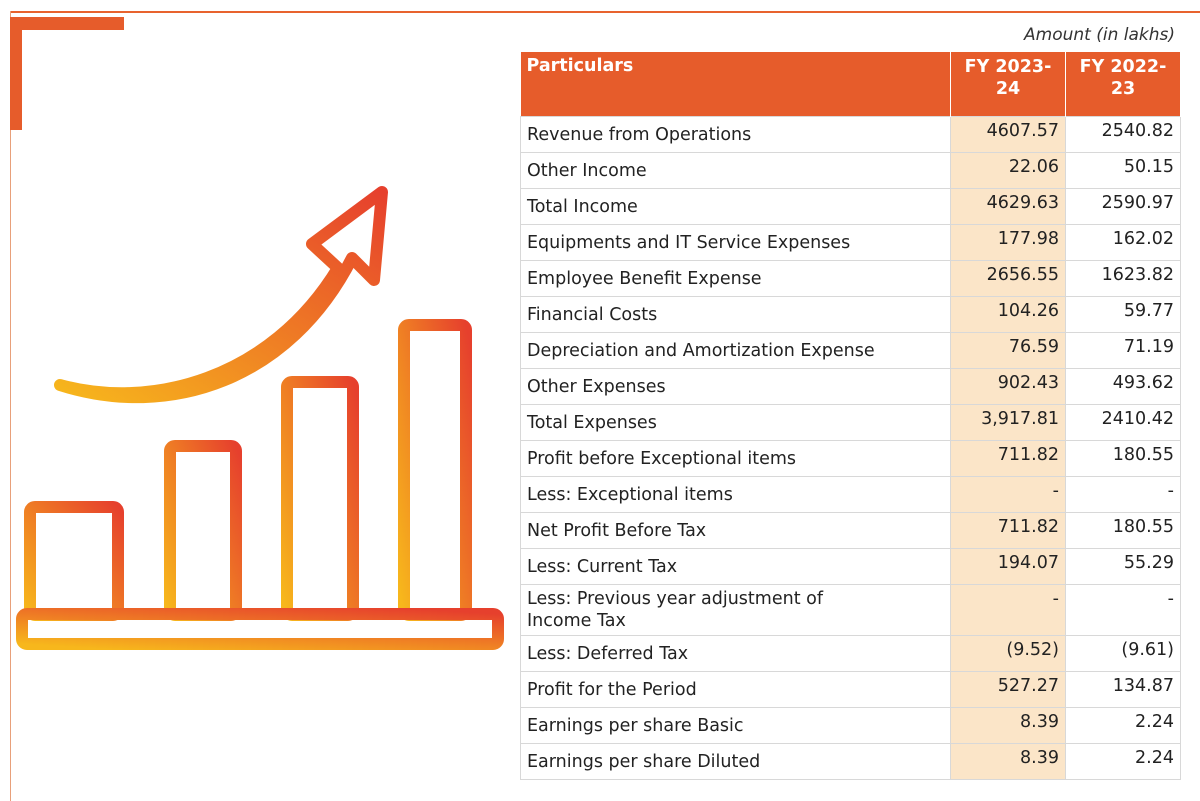  What do you see at coordinates (10, 406) in the screenshot?
I see `left-border` at bounding box center [10, 406].